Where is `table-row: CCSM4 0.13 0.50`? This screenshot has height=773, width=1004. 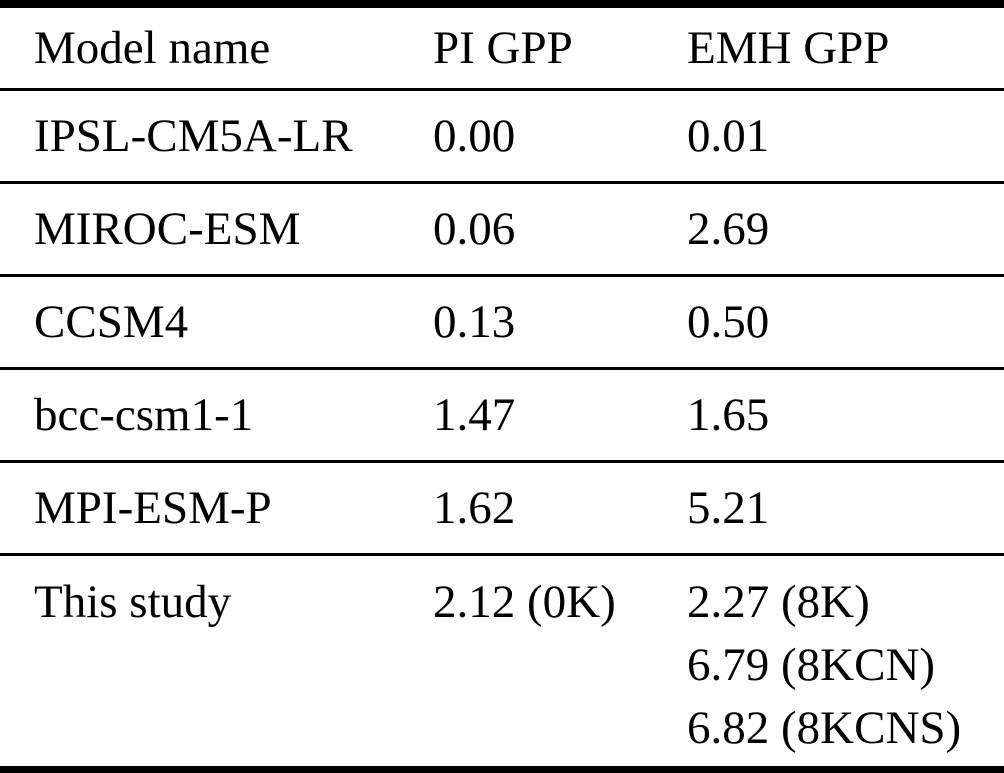
table-row: CCSM4 0.13 0.50 is located at coordinates (502, 323).